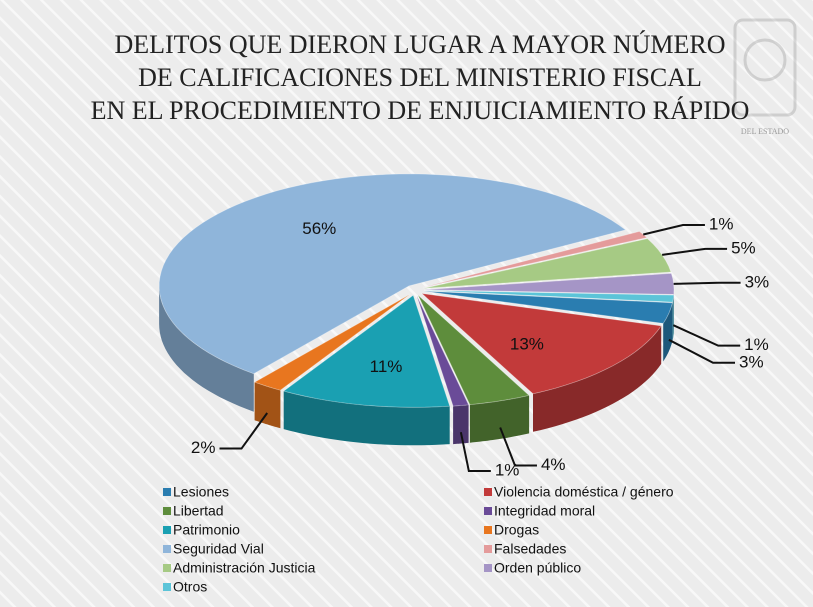 The image size is (813, 607). What do you see at coordinates (190, 587) in the screenshot?
I see `legend-label: Otros` at bounding box center [190, 587].